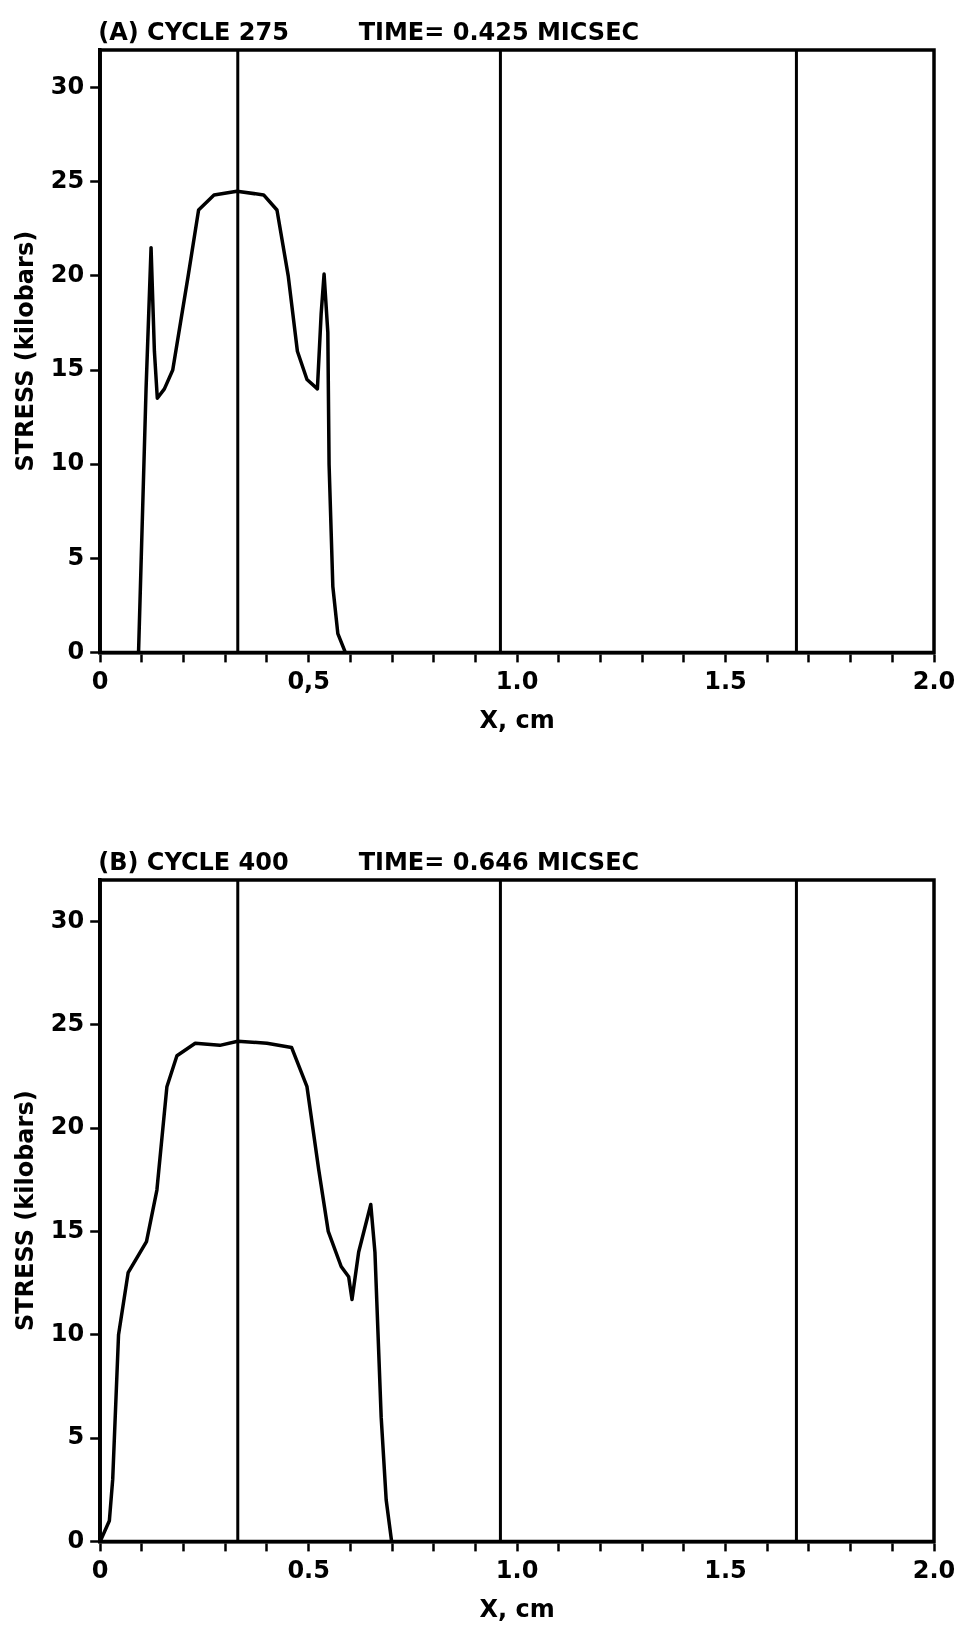  I want to click on x-tick-label: 0,5, so click(308, 681).